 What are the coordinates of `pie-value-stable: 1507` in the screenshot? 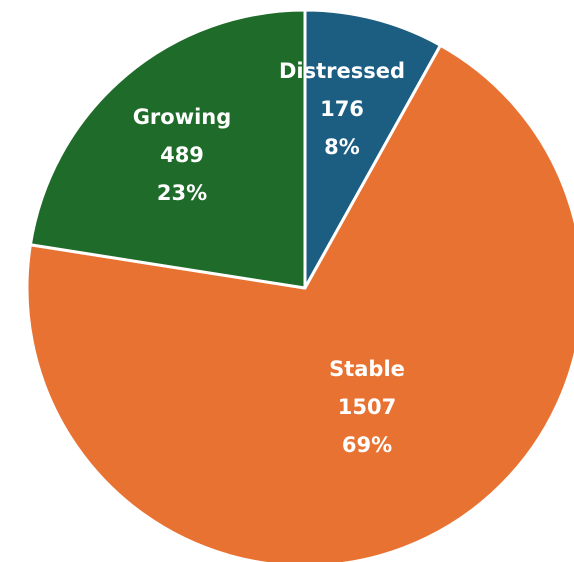 It's located at (367, 407).